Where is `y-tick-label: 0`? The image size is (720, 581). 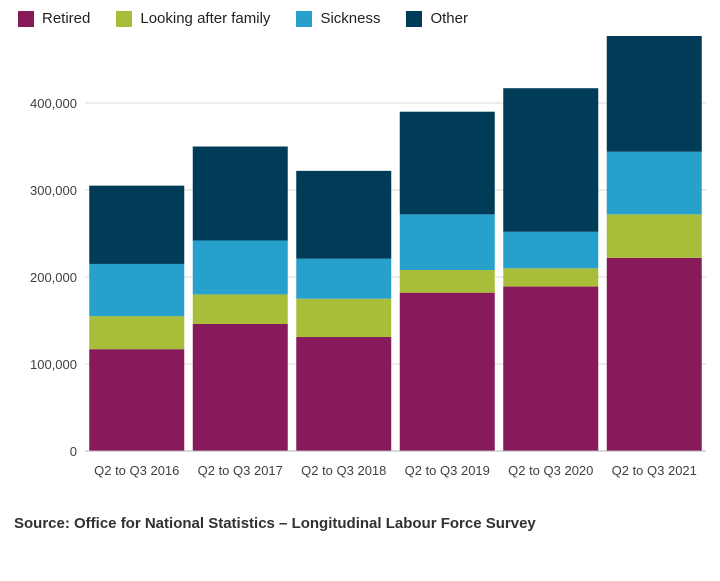
y-tick-label: 0 is located at coordinates (73, 451).